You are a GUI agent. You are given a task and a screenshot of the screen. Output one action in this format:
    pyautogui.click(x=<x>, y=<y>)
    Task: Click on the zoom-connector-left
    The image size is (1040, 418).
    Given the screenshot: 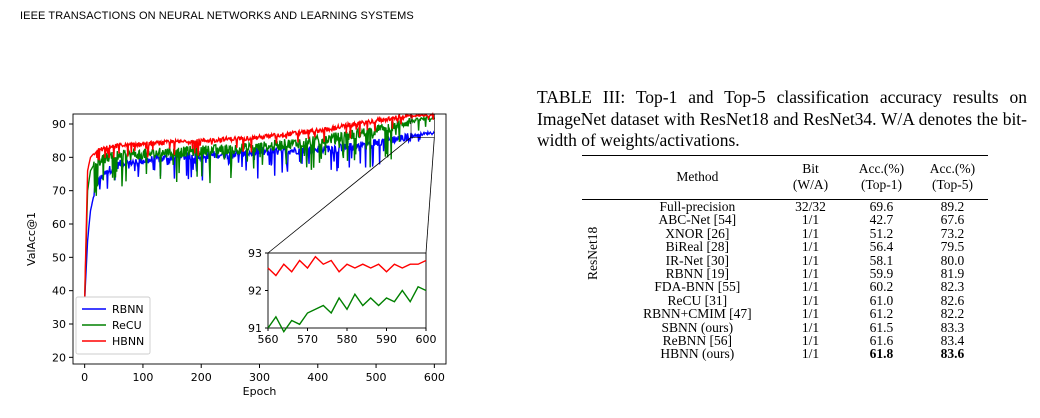 What is the action you would take?
    pyautogui.click(x=339, y=195)
    